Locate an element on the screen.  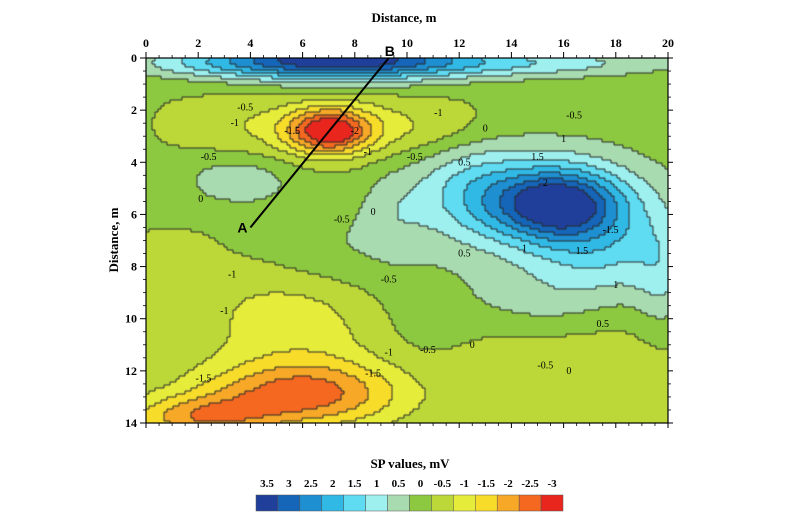
x-tick-label: 10 is located at coordinates (407, 43).